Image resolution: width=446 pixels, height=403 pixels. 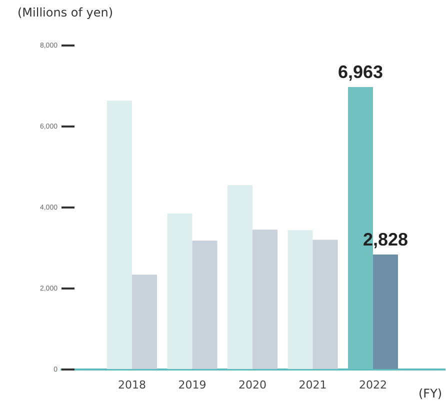 I want to click on y-axis-title: (Millions of yen), so click(x=66, y=13).